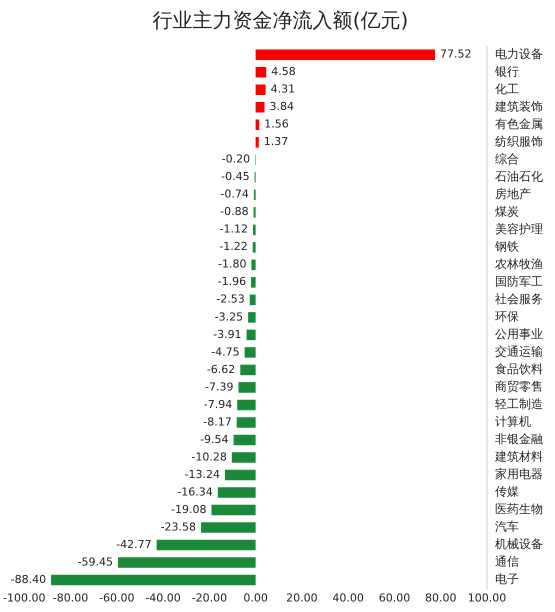 The height and width of the screenshot is (612, 555). I want to click on y-tick-label: 公用事业, so click(519, 334).